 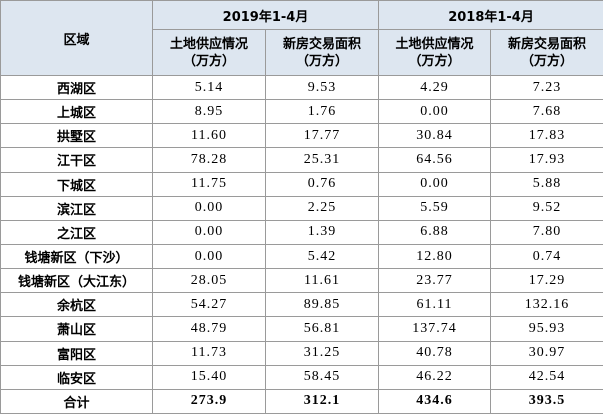 What do you see at coordinates (435, 136) in the screenshot?
I see `value-cell: 30.84` at bounding box center [435, 136].